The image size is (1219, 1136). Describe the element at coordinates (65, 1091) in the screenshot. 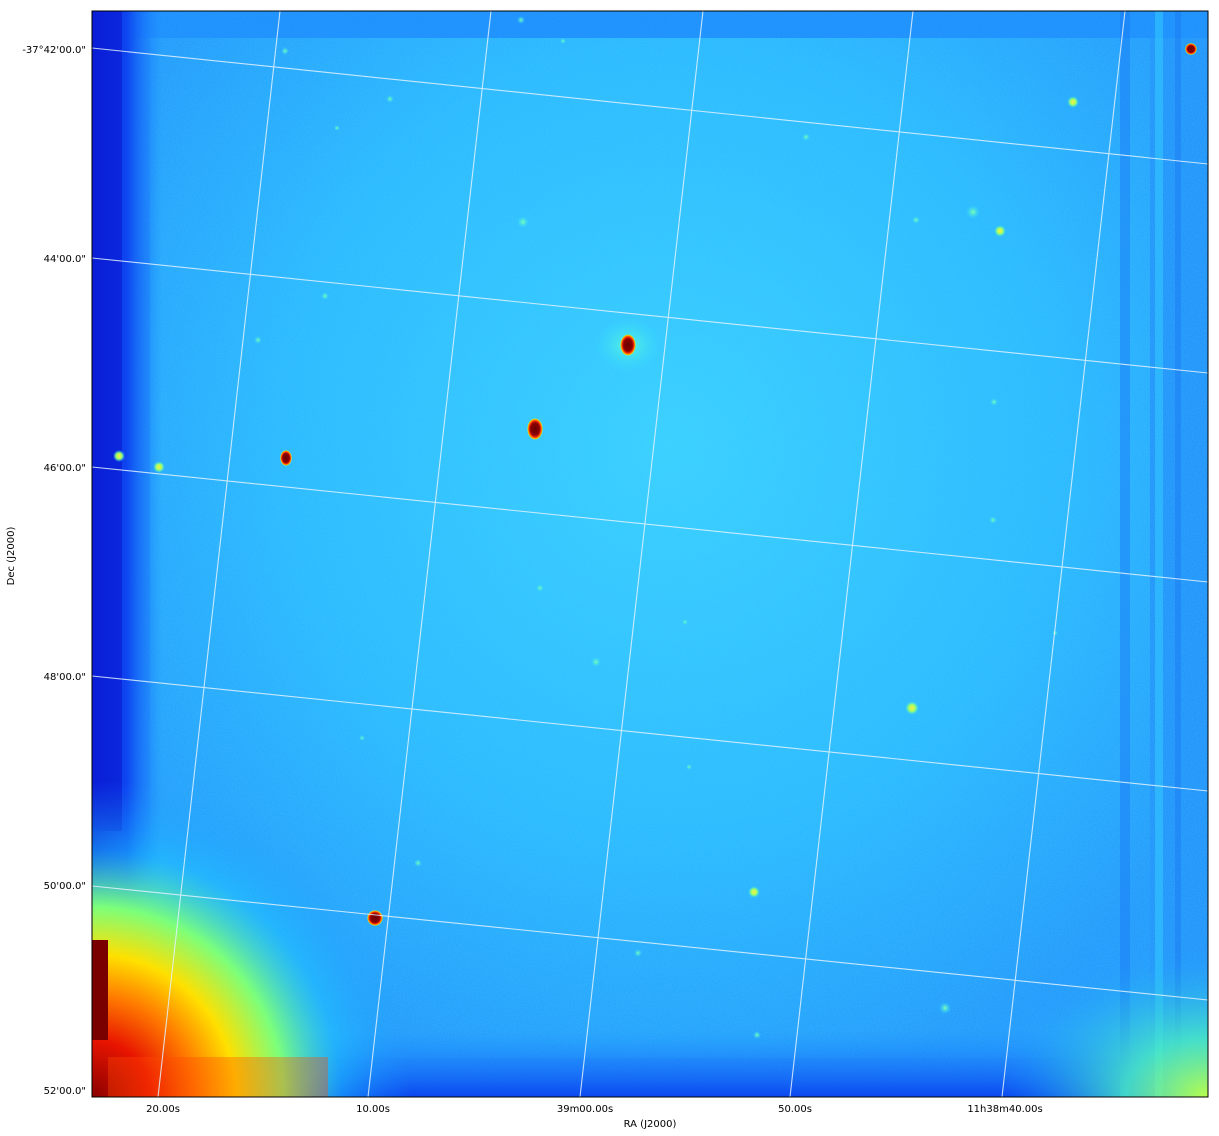

I see `y-tick-label: 52'00.0"` at that location.